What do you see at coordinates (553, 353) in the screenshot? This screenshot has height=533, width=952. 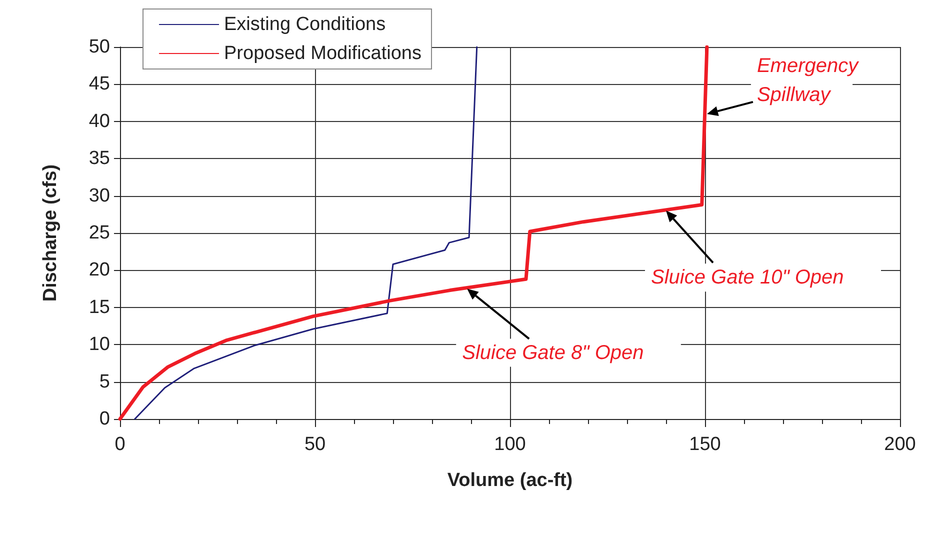 I see `annotation: Sluice Gate 8" Open` at bounding box center [553, 353].